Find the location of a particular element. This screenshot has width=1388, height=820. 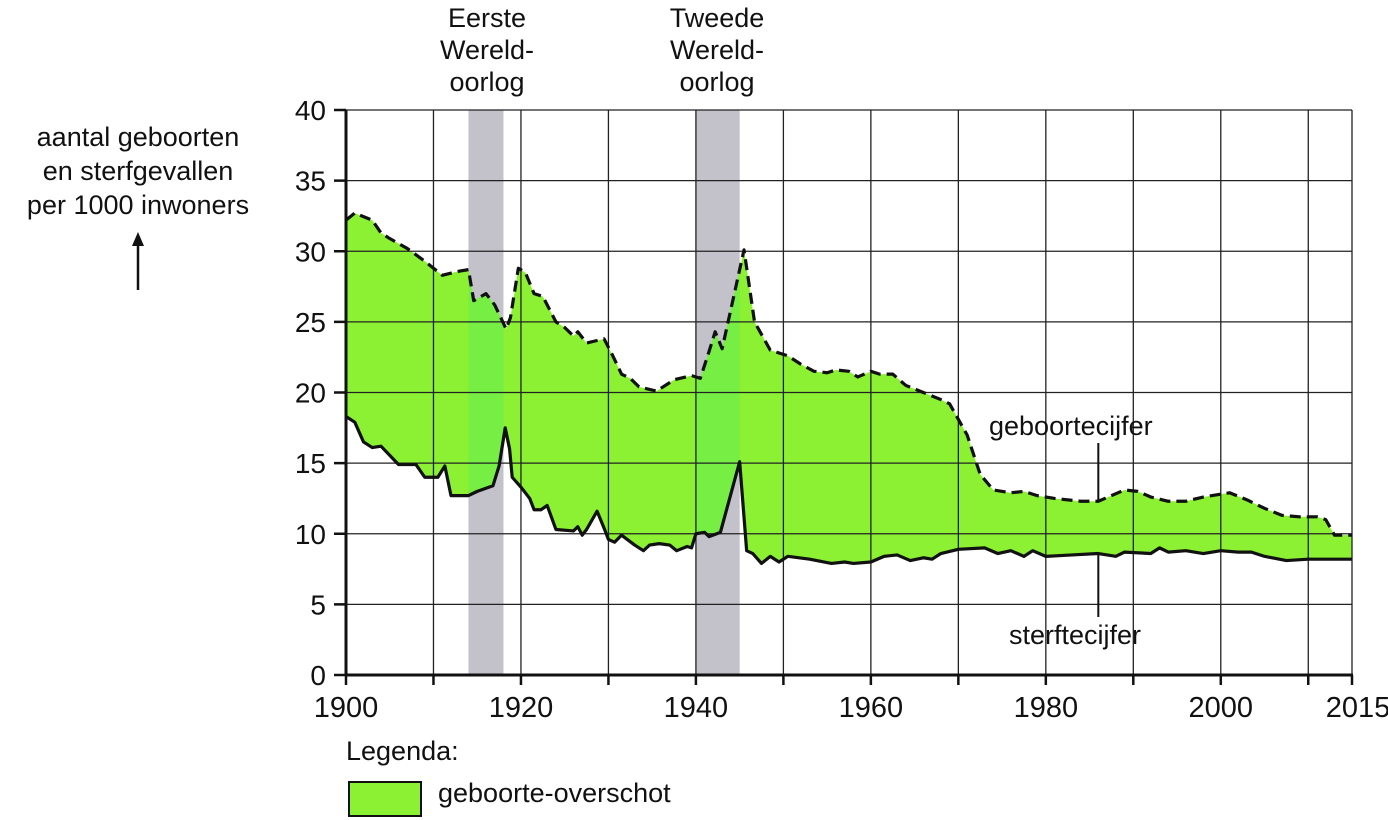

y-tick-label-15: 15 is located at coordinates (310, 463).